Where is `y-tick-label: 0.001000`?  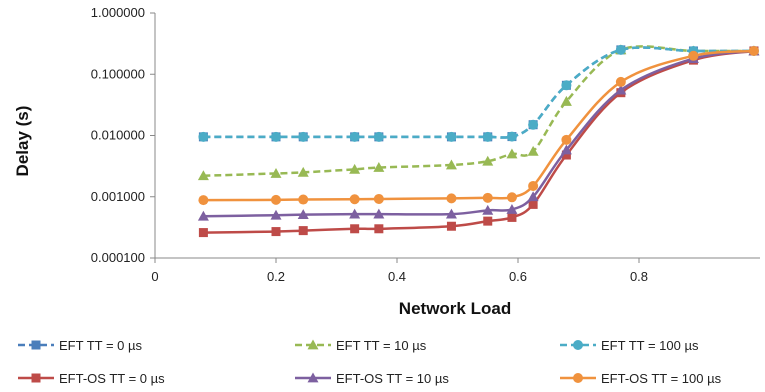 y-tick-label: 0.001000 is located at coordinates (118, 196).